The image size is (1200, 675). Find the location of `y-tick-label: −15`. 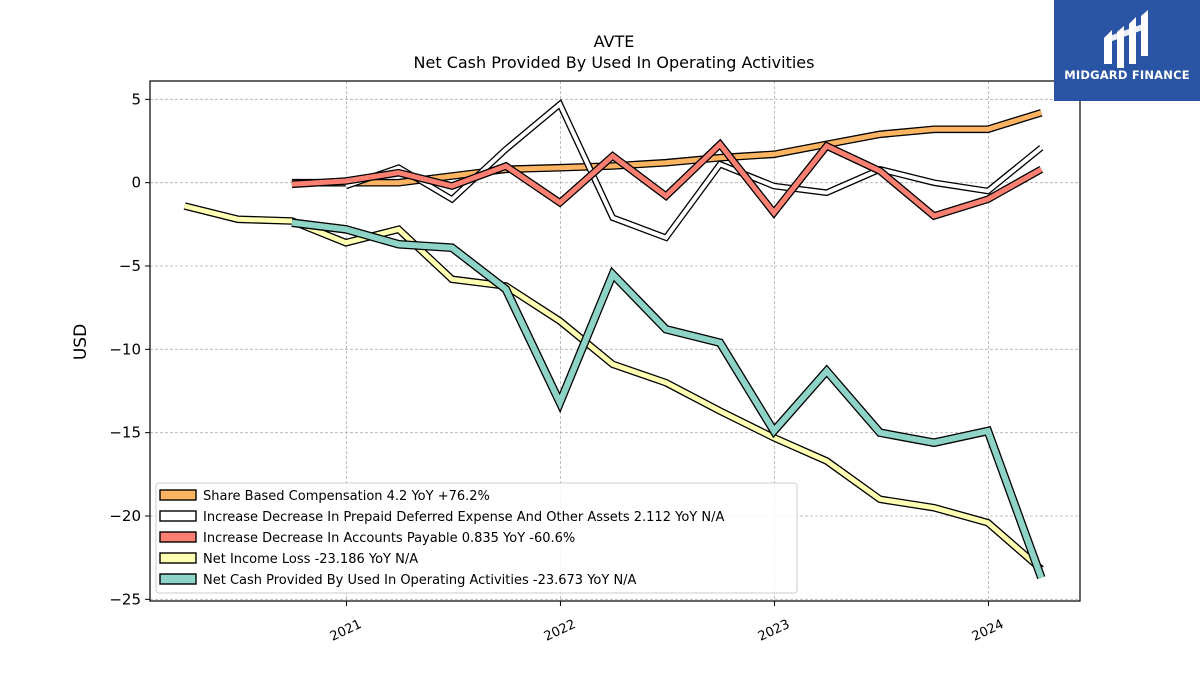

y-tick-label: −15 is located at coordinates (125, 433).